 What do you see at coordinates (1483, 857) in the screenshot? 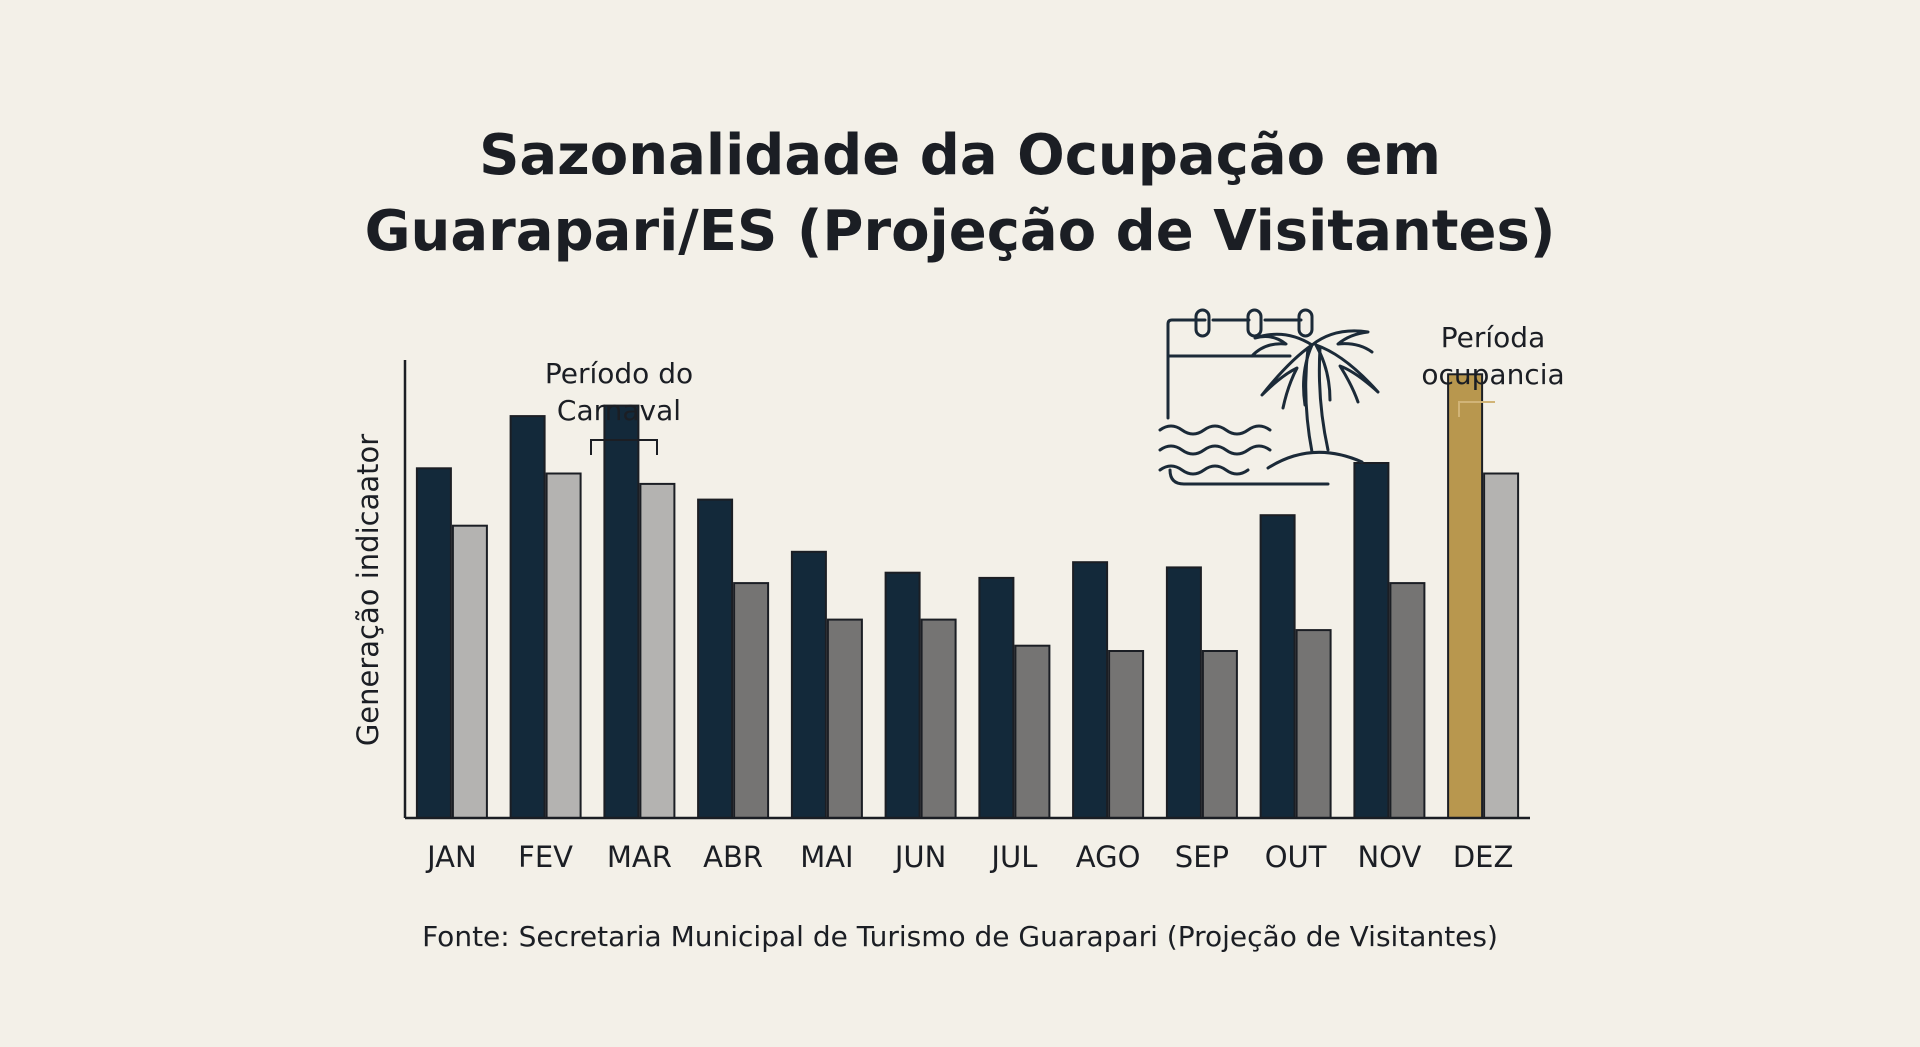
I see `x-tick-label-dez: DEZ` at bounding box center [1483, 857].